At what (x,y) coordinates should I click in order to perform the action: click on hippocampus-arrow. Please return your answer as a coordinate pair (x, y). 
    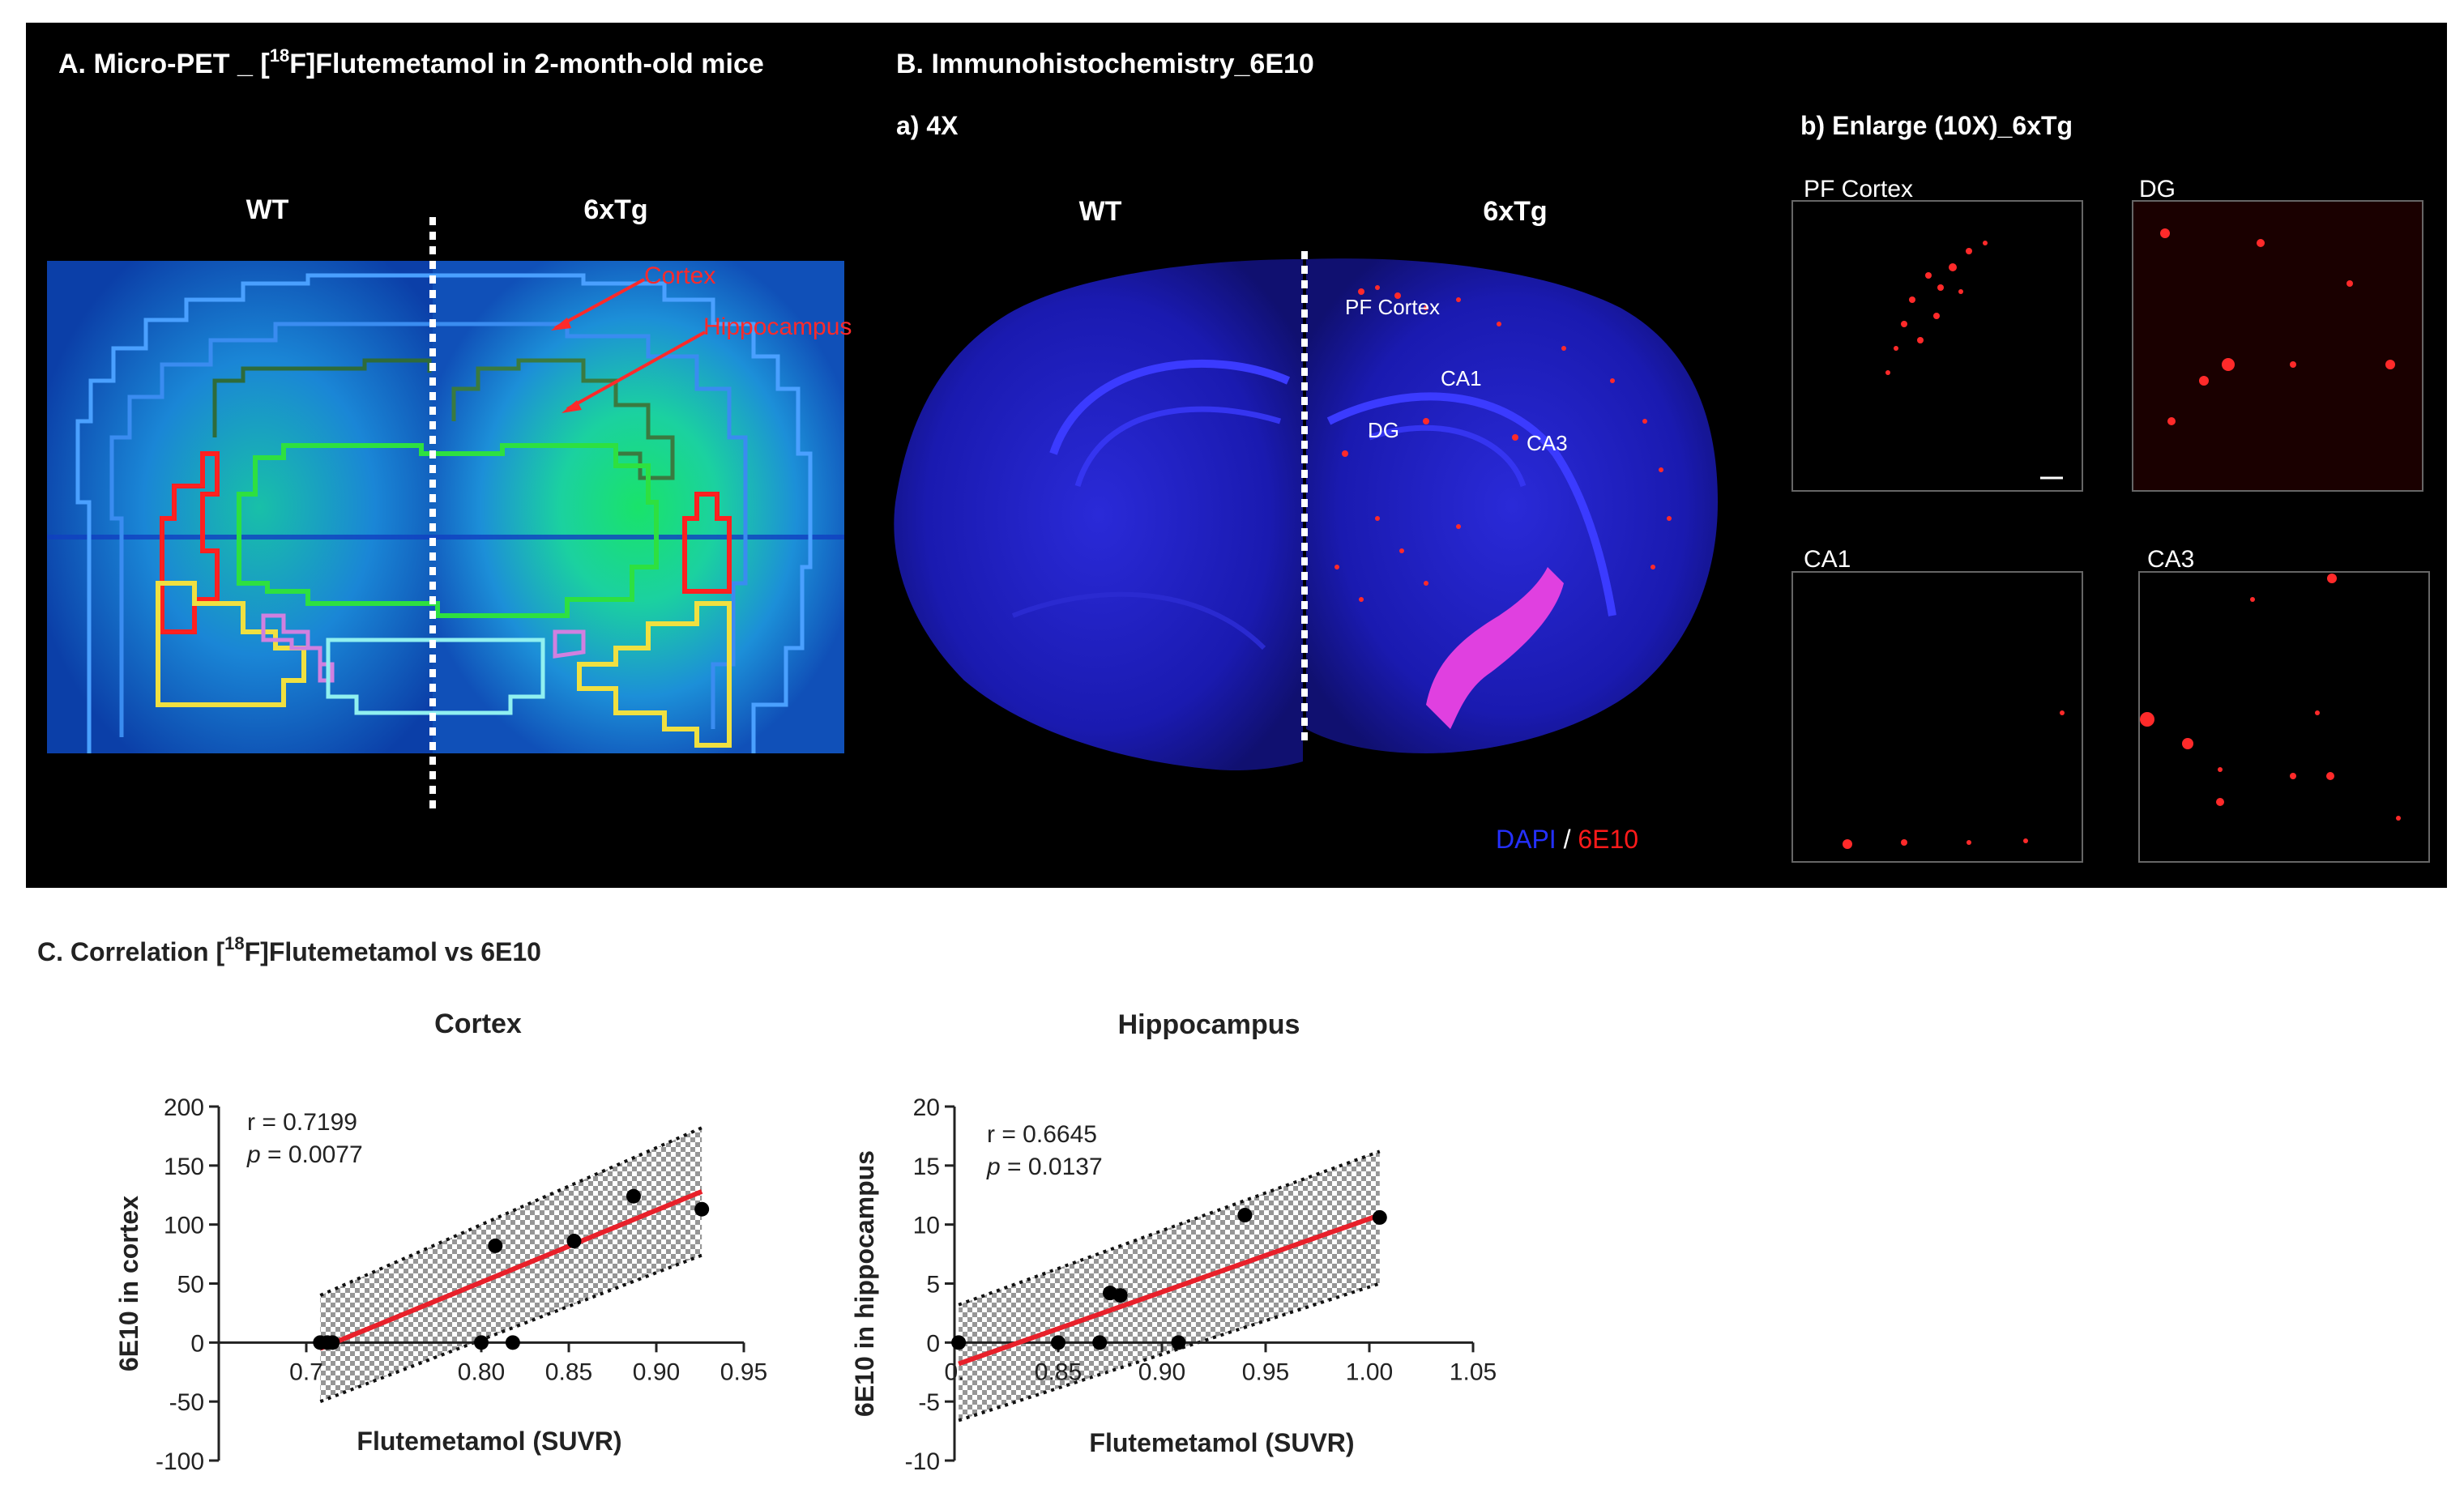
    Looking at the image, I should click on (636, 371).